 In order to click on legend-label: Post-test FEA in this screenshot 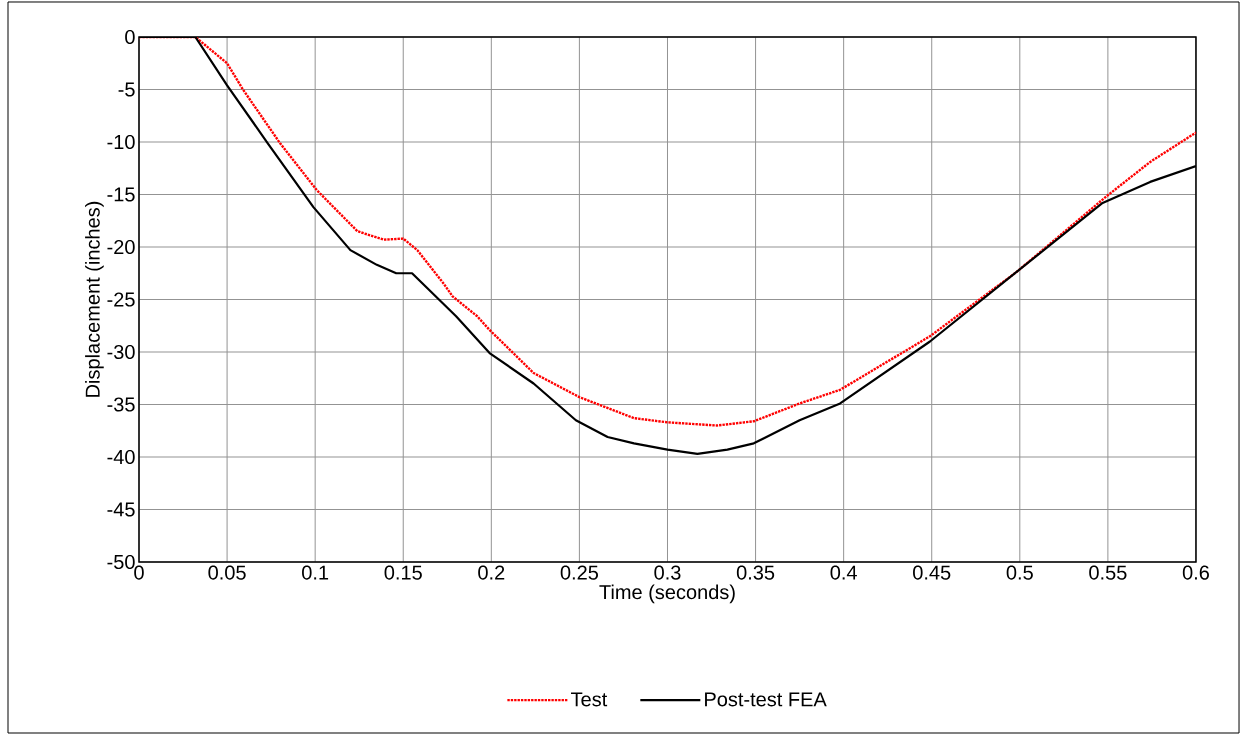, I will do `click(766, 699)`.